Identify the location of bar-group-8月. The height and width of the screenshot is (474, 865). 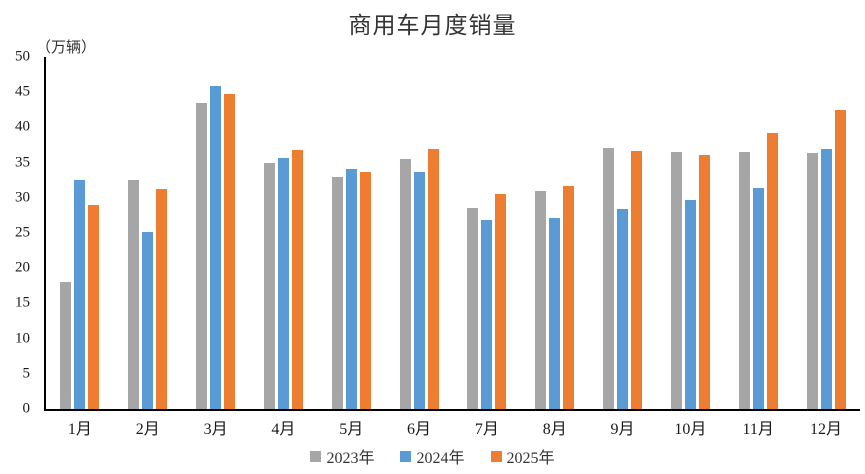
(555, 233).